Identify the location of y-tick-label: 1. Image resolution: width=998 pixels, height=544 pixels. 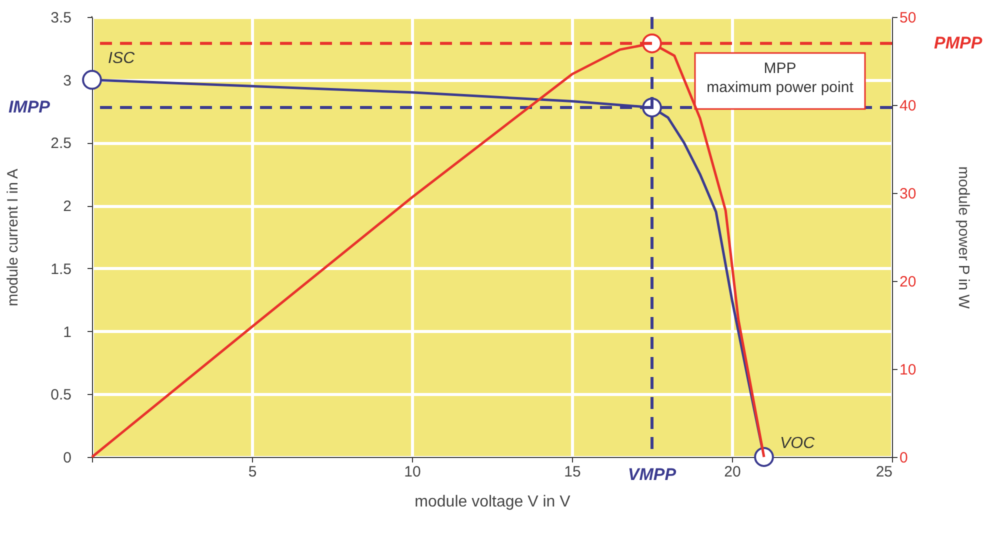
(67, 332).